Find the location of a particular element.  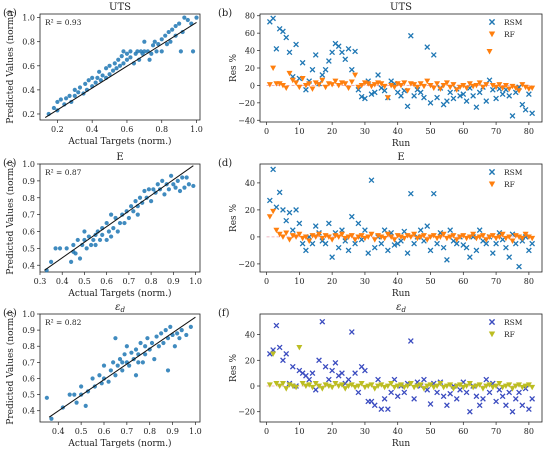

plot-area is located at coordinates (120, 368).